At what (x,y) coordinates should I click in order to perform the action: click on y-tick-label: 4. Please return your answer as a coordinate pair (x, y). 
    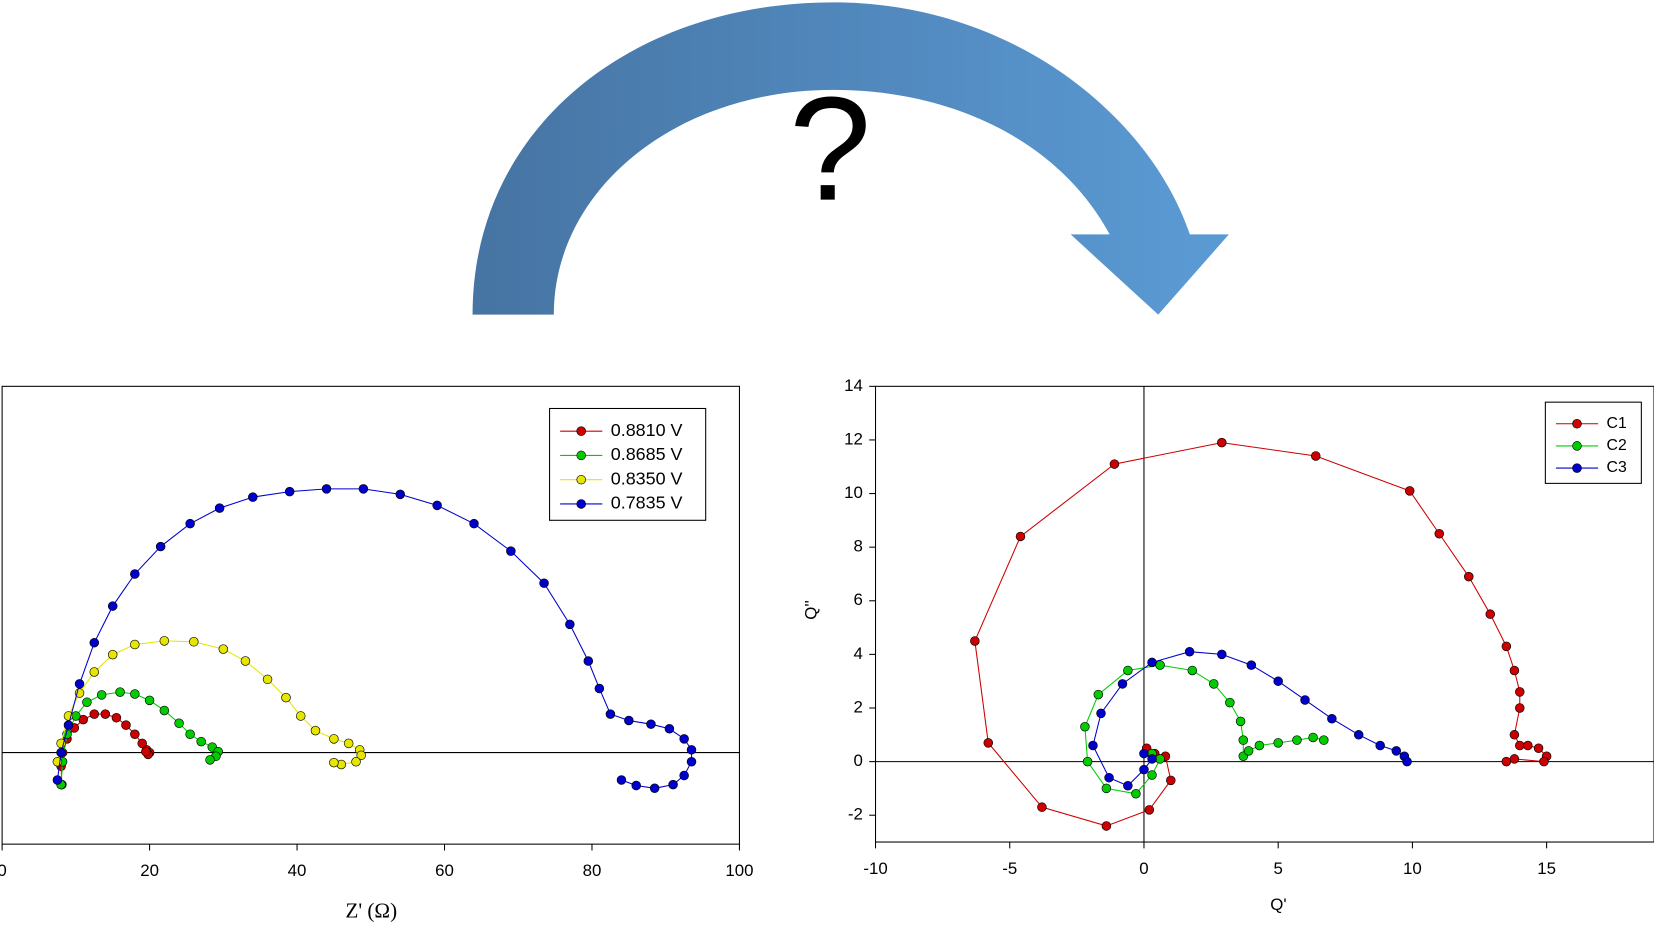
    Looking at the image, I should click on (857, 653).